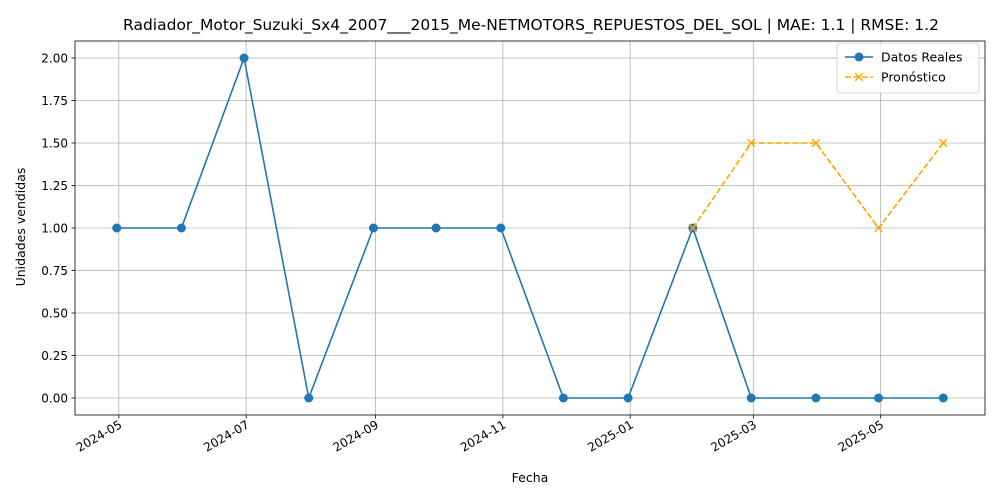 This screenshot has height=500, width=1000. I want to click on legend-label: Datos Reales, so click(921, 57).